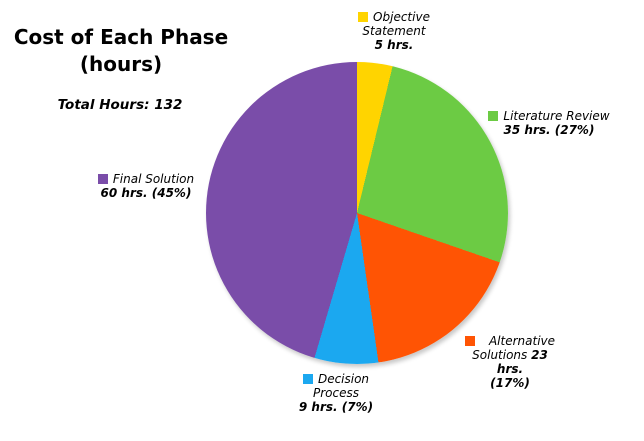 The height and width of the screenshot is (441, 644). I want to click on legend-line: Decision Process, so click(336, 386).